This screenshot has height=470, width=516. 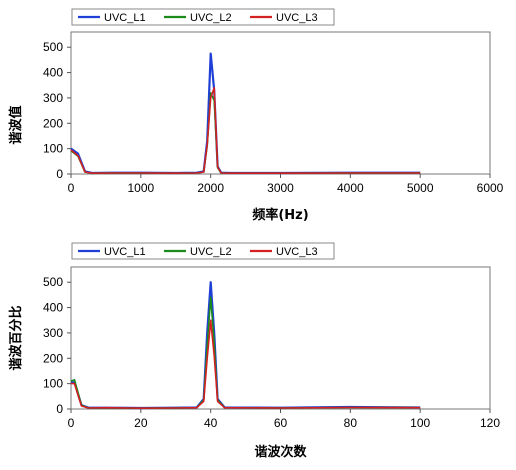 I want to click on x-tick-label: 5000, so click(x=420, y=188).